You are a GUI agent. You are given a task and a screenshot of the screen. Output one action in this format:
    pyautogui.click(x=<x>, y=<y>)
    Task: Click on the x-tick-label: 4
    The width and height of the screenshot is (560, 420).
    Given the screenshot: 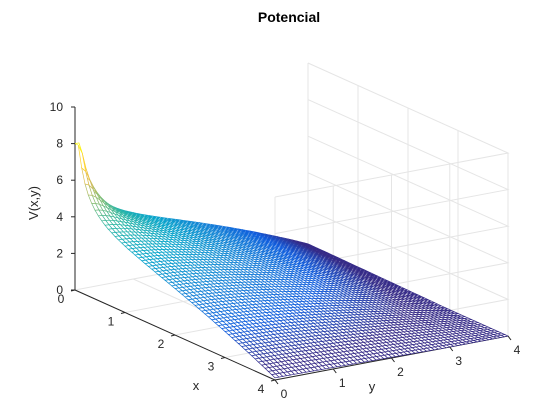 What is the action you would take?
    pyautogui.click(x=261, y=389)
    